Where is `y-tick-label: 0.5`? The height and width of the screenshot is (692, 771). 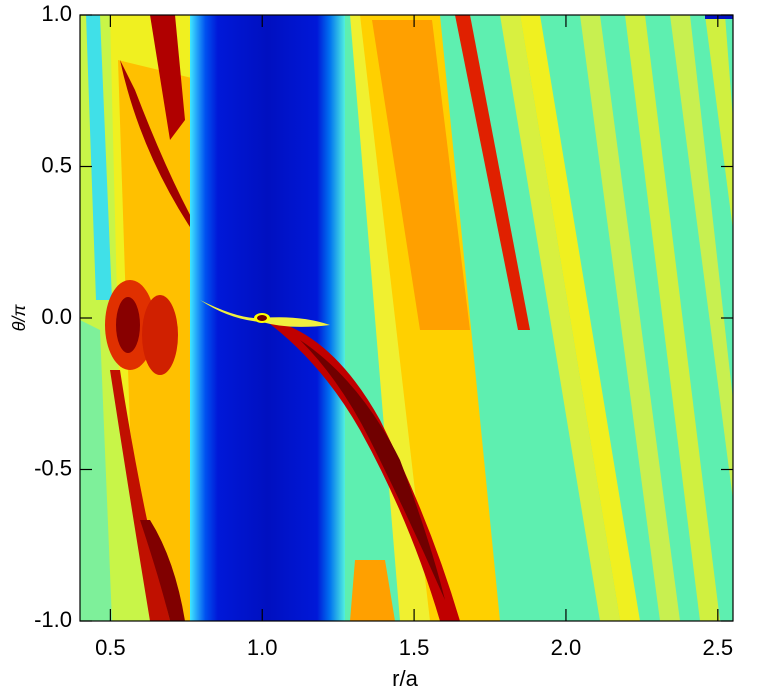
y-tick-label: 0.5 is located at coordinates (56, 164).